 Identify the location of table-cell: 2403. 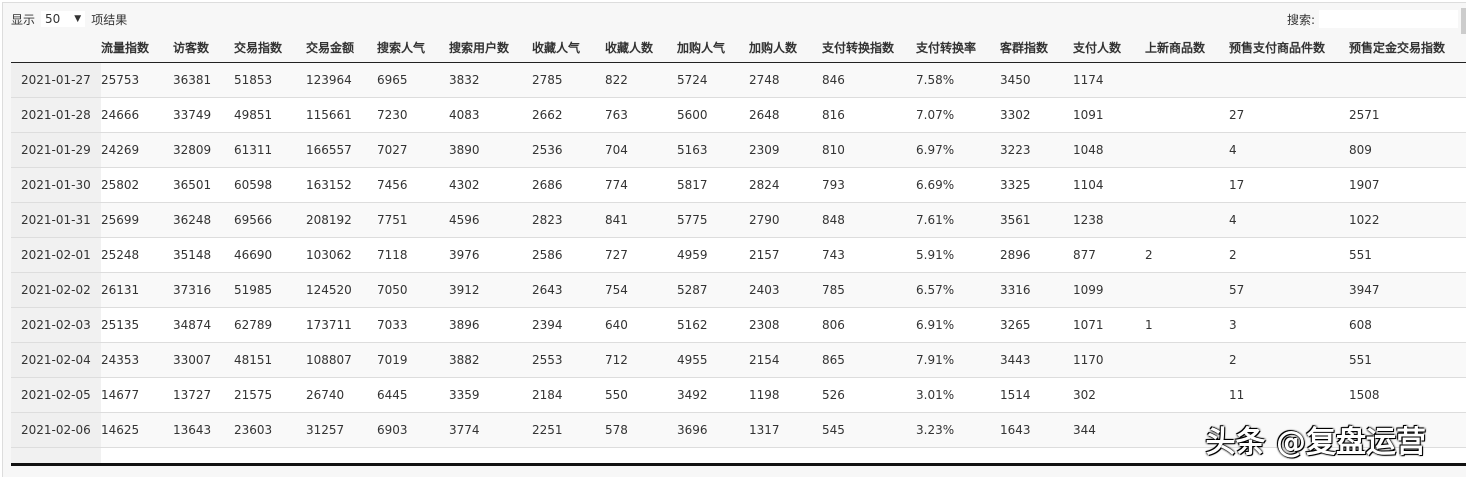
(785, 290).